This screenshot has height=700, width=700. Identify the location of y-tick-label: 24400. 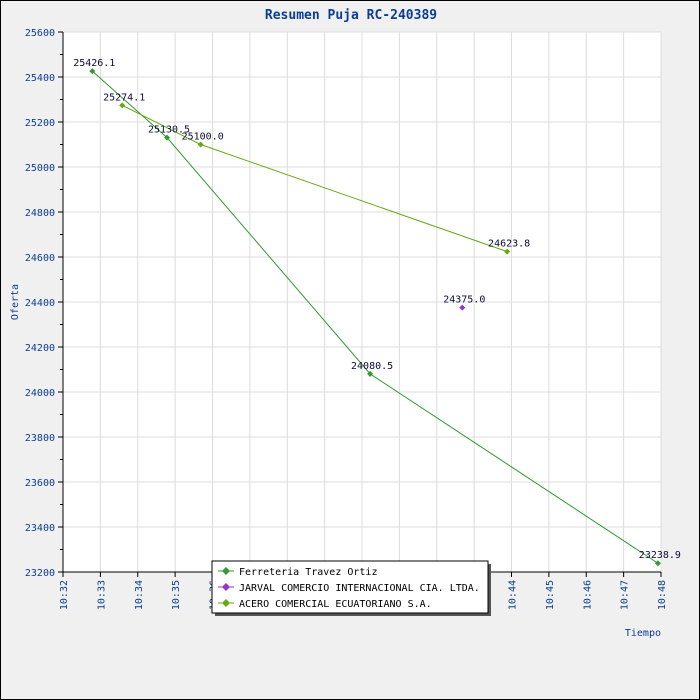
(40, 303).